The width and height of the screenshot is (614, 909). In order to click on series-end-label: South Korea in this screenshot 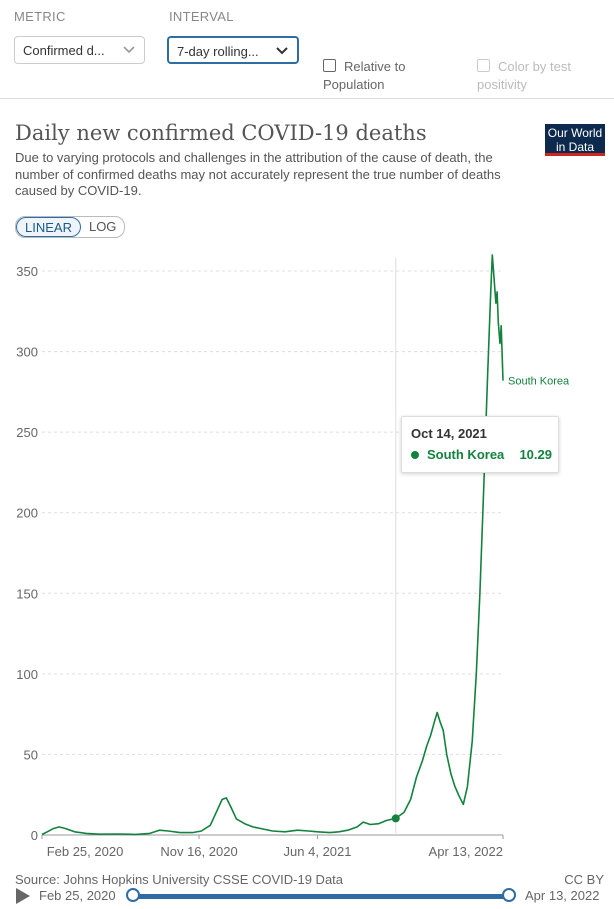, I will do `click(539, 382)`.